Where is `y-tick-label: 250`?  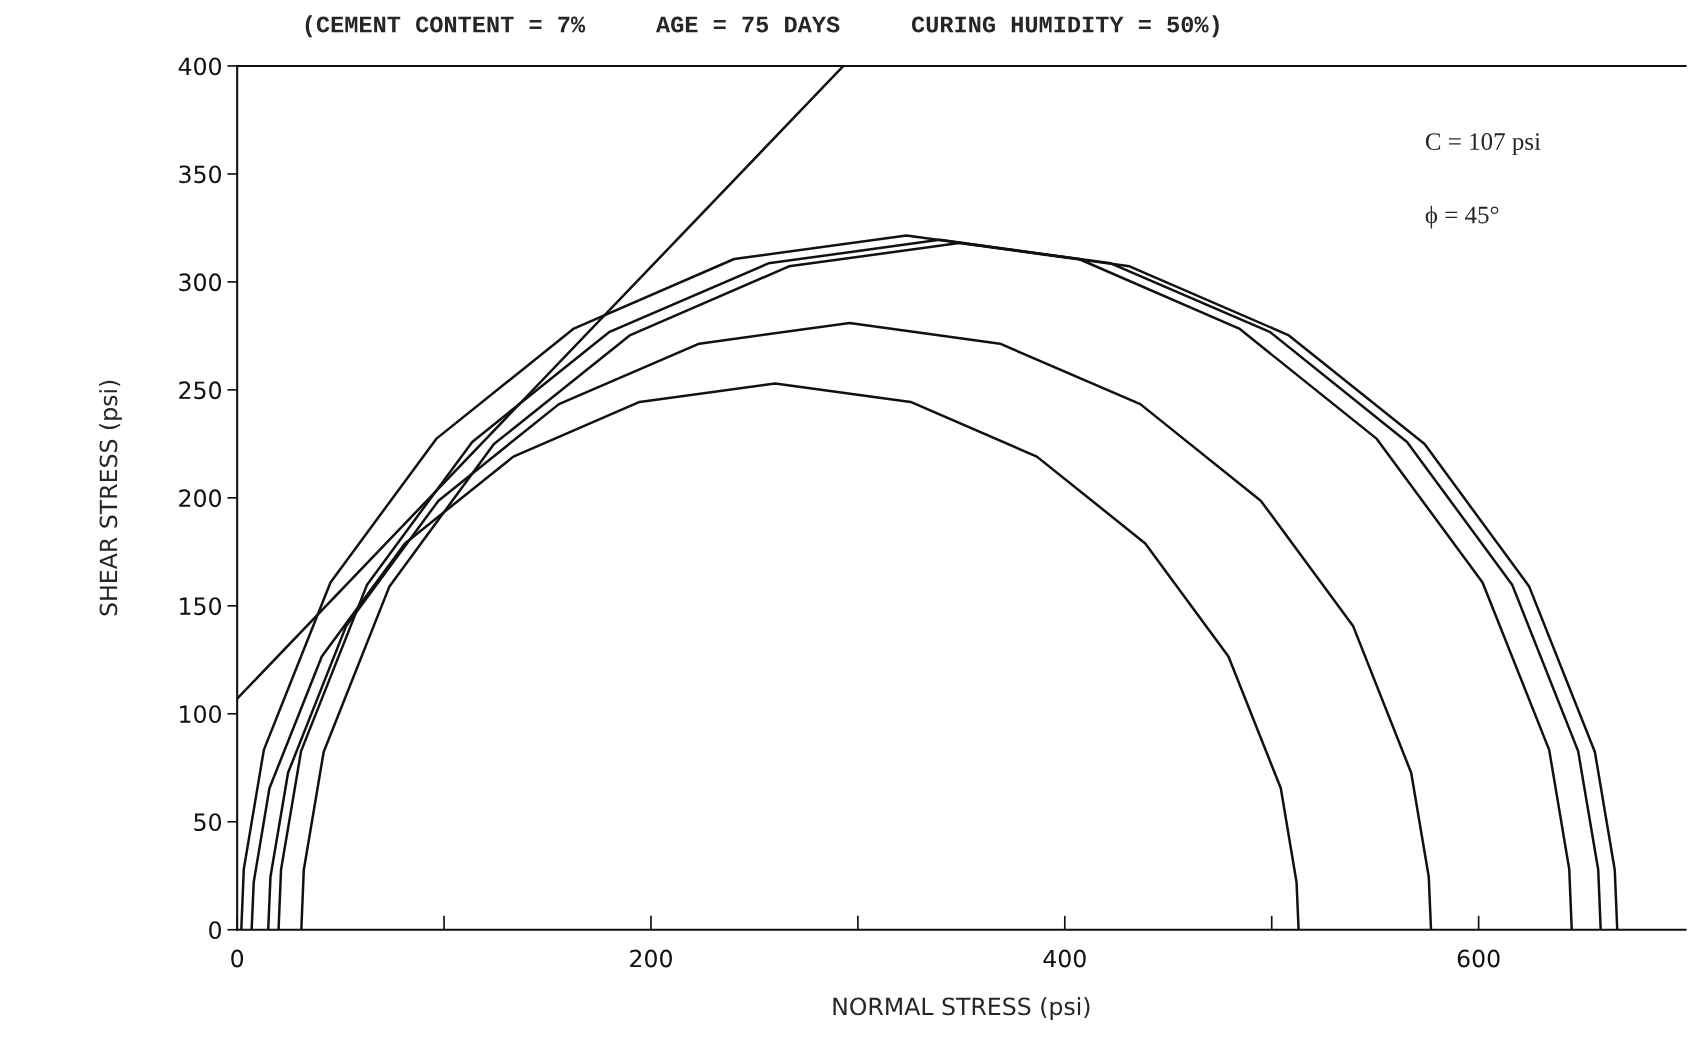 y-tick-label: 250 is located at coordinates (200, 390).